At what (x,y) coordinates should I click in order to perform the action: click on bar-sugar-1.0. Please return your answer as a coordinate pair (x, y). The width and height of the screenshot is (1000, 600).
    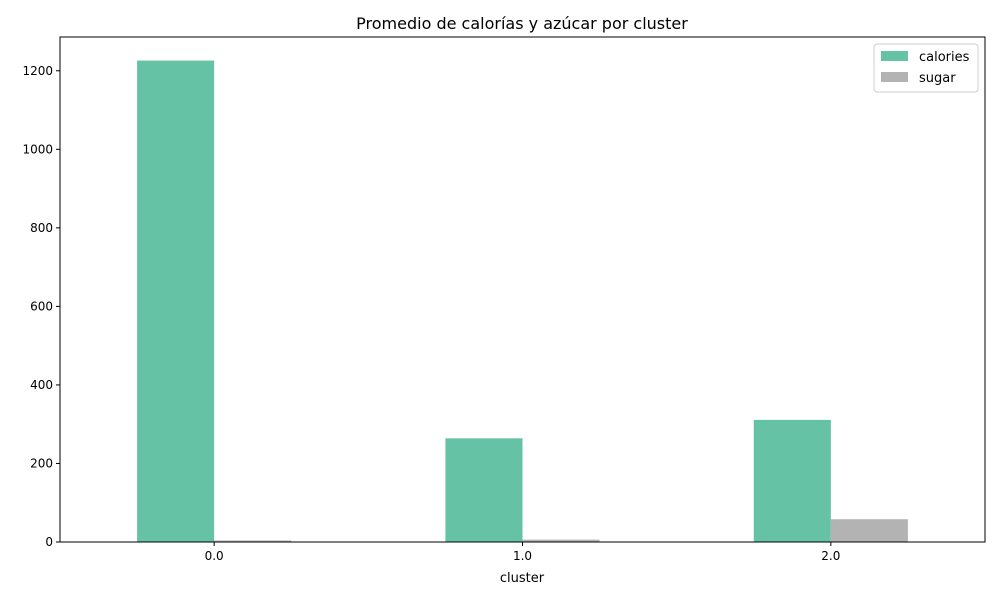
    Looking at the image, I should click on (561, 540).